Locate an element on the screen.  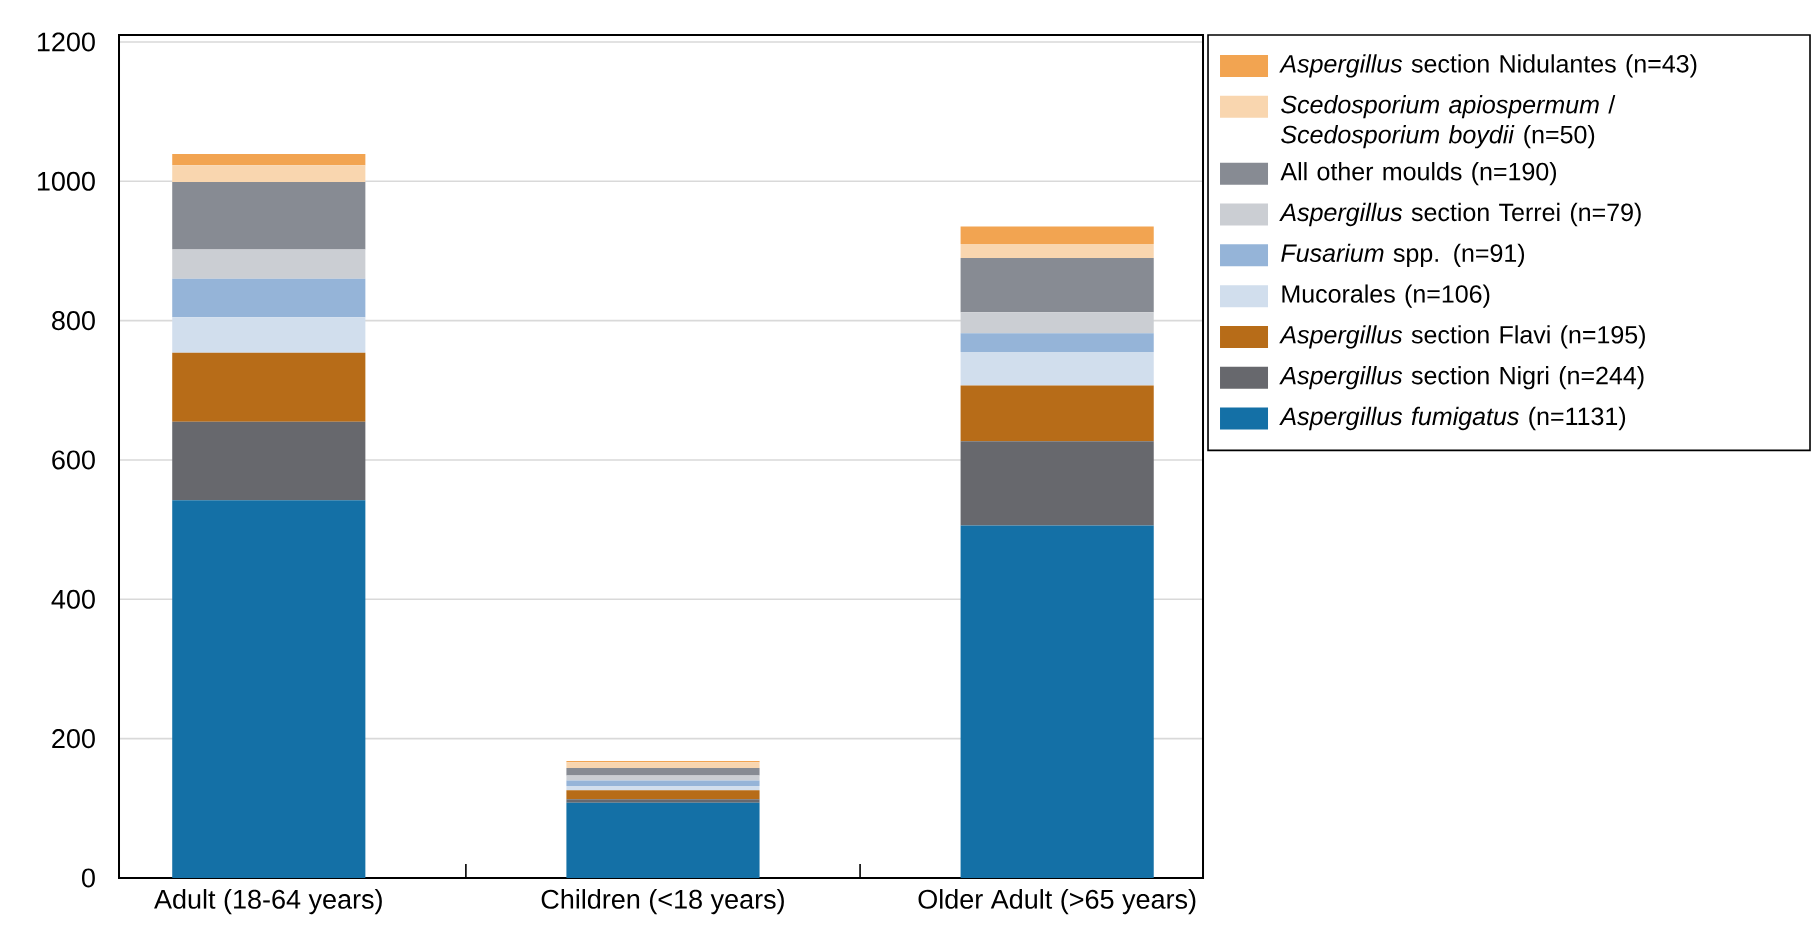
legend-label: Aspergillus section Nigri (n=244) is located at coordinates (1461, 378).